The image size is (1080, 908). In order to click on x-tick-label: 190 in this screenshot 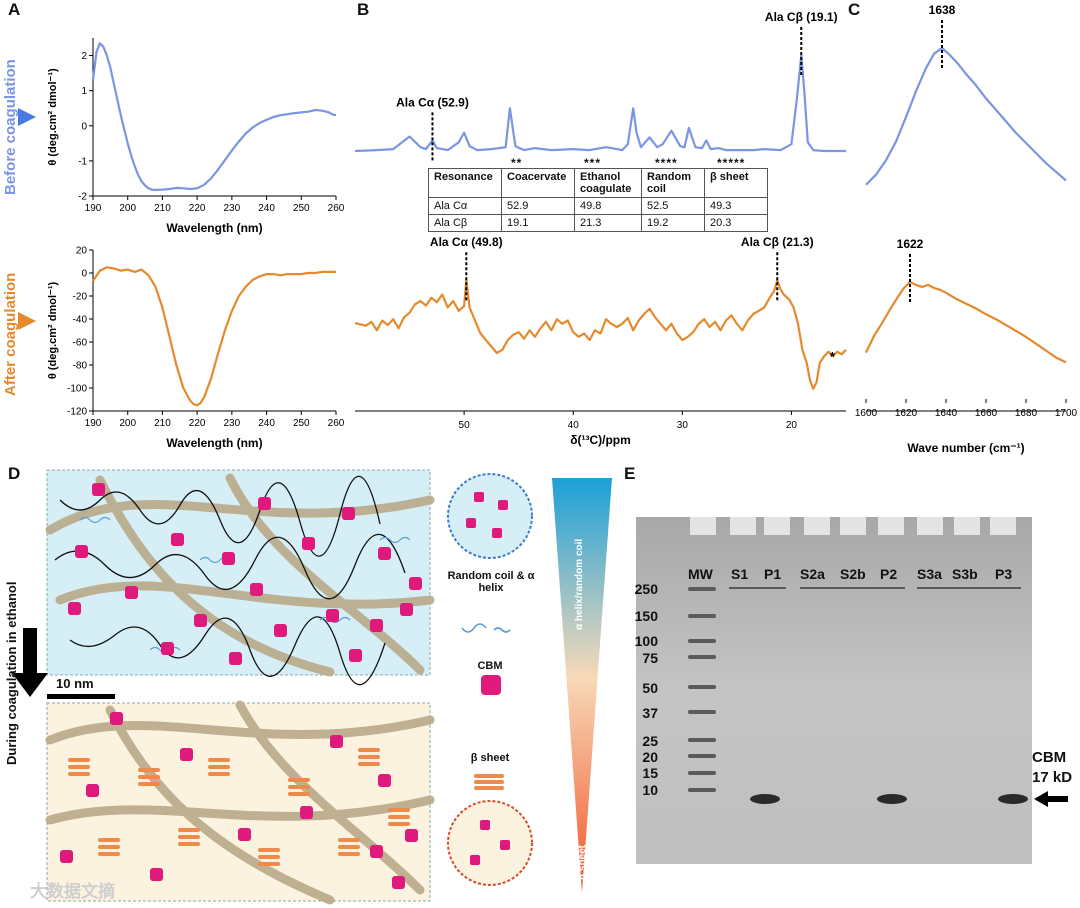, I will do `click(93, 423)`.